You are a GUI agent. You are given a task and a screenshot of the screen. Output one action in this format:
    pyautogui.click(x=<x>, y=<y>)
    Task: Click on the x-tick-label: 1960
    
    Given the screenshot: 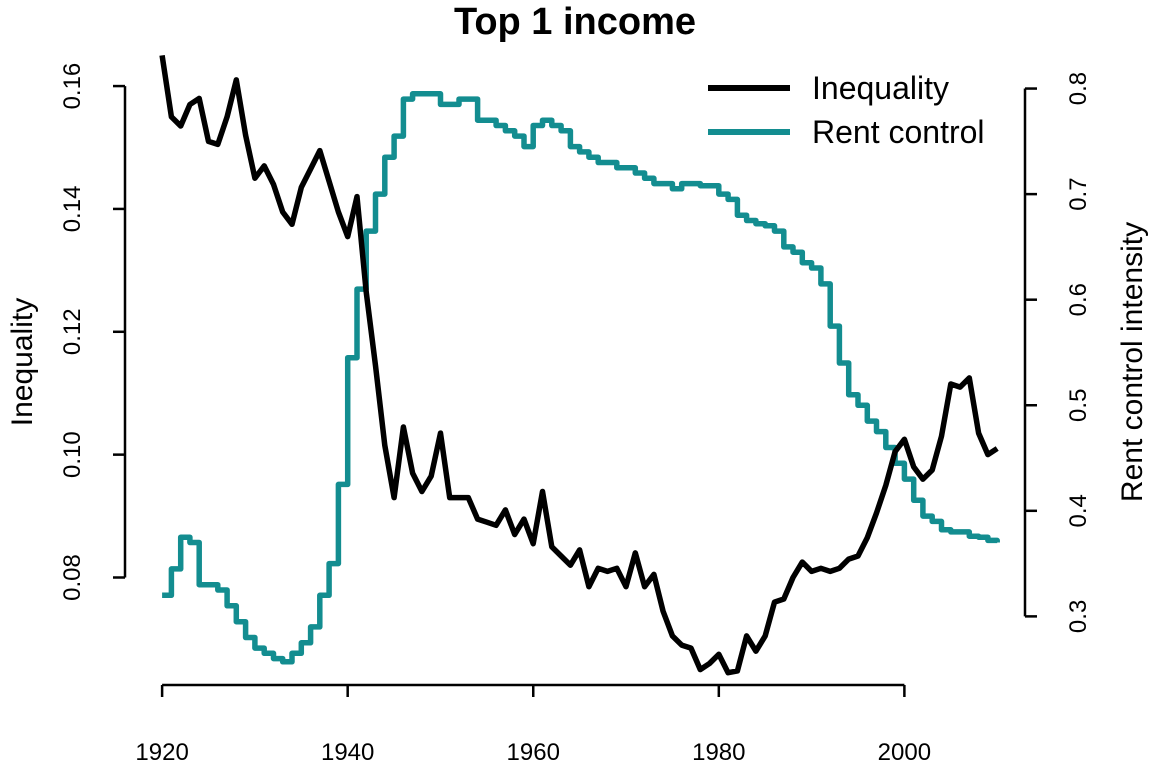 What is the action you would take?
    pyautogui.click(x=533, y=752)
    